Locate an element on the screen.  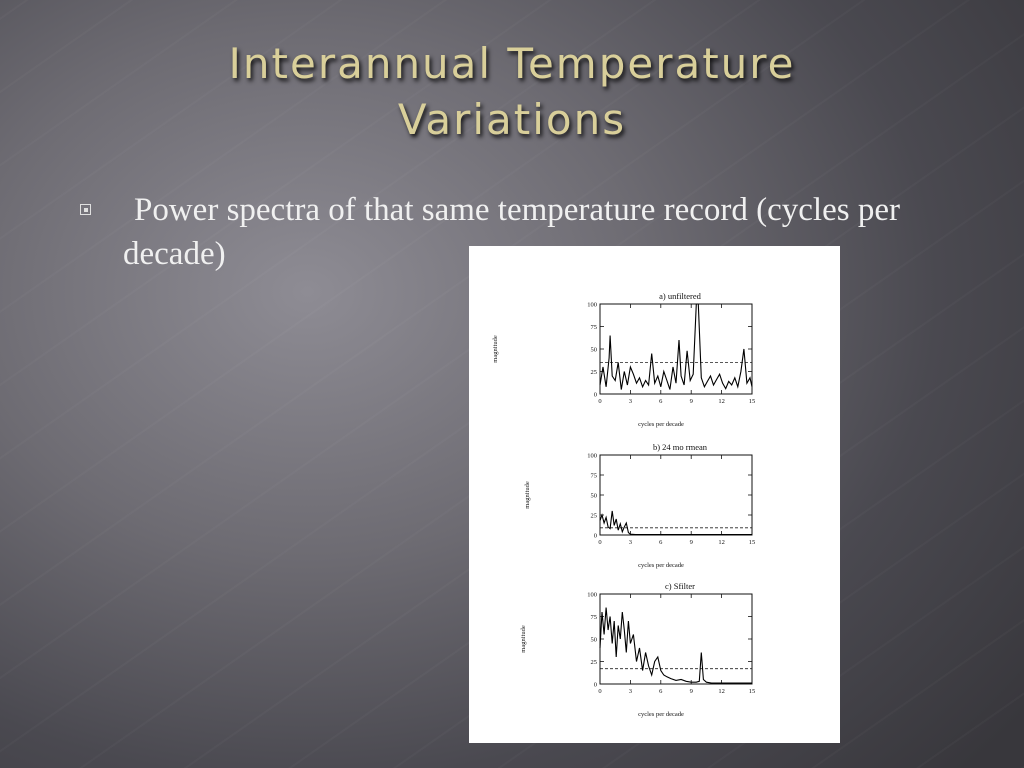
panel-2-x-tick-label: 3 is located at coordinates (630, 542).